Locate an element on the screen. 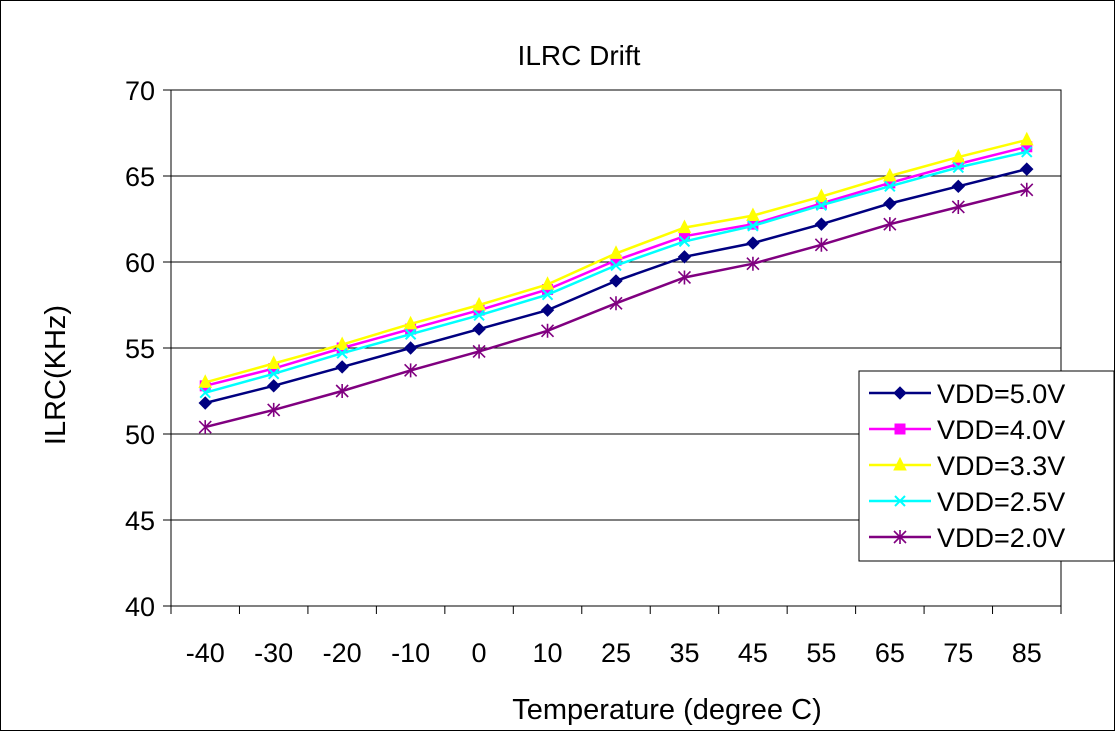 The image size is (1115, 732). legend-label: VDD=2.0V is located at coordinates (1001, 538).